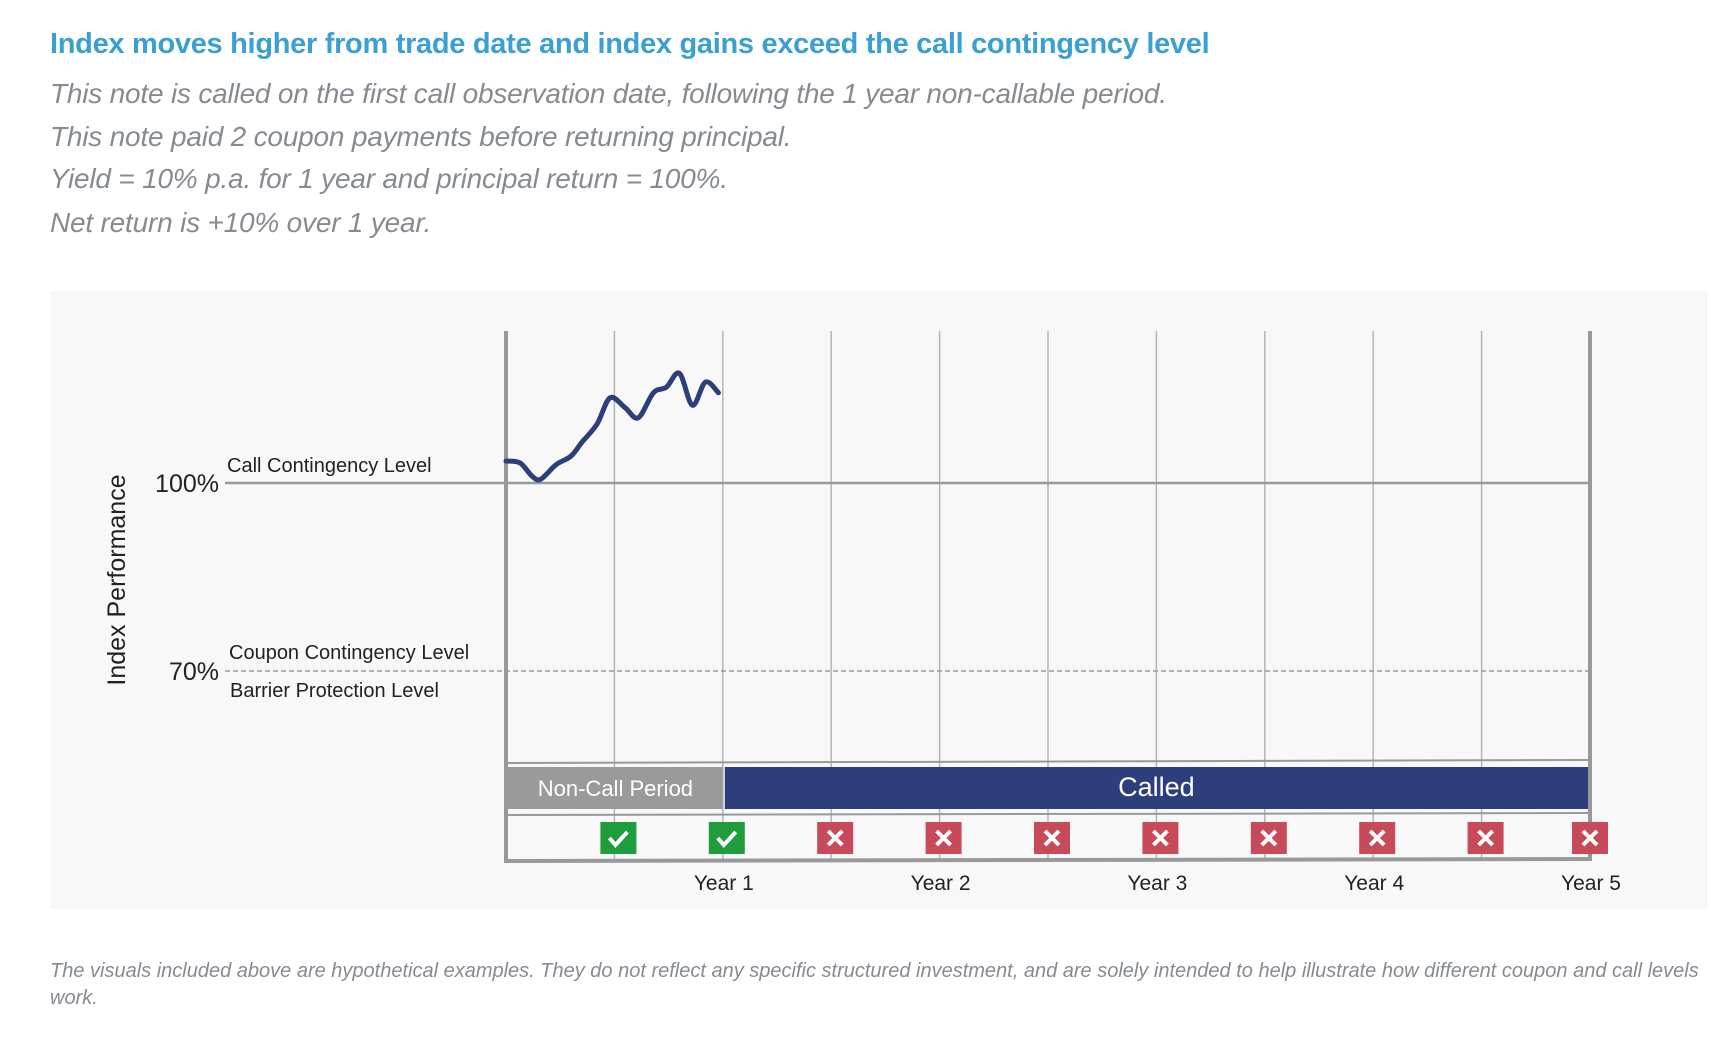  What do you see at coordinates (349, 653) in the screenshot?
I see `level-label: Coupon Contingency Level` at bounding box center [349, 653].